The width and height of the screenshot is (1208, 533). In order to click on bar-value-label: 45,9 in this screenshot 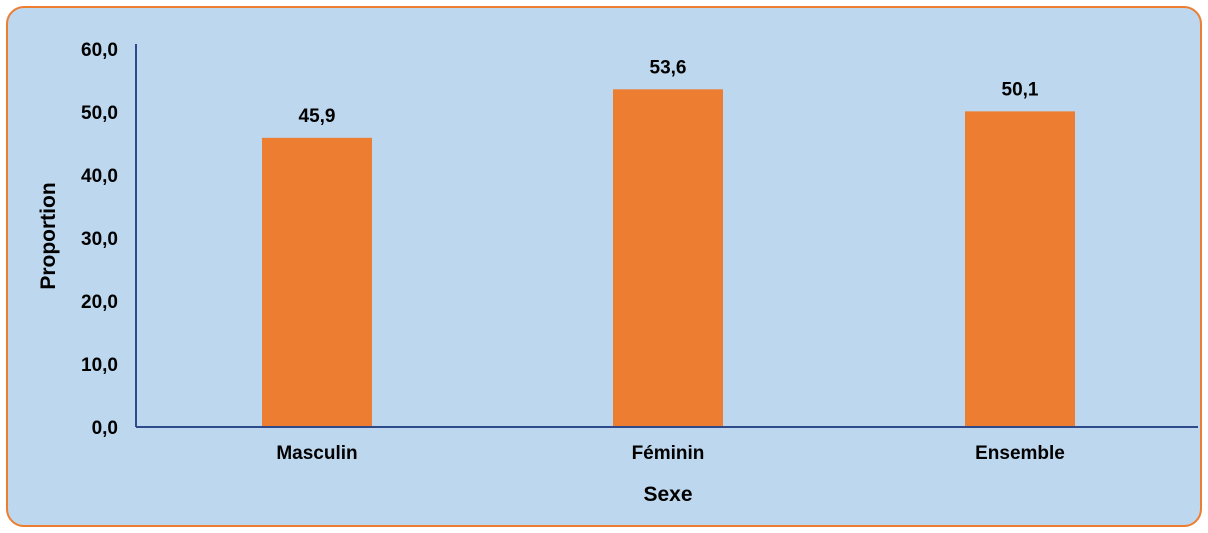, I will do `click(317, 116)`.